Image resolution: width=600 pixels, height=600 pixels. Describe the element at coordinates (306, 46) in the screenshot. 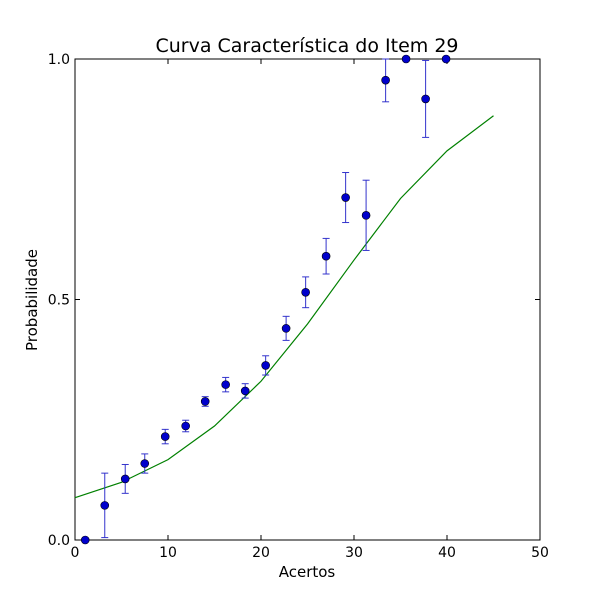

I see `chart-title: Curva Característica do Item 29` at that location.